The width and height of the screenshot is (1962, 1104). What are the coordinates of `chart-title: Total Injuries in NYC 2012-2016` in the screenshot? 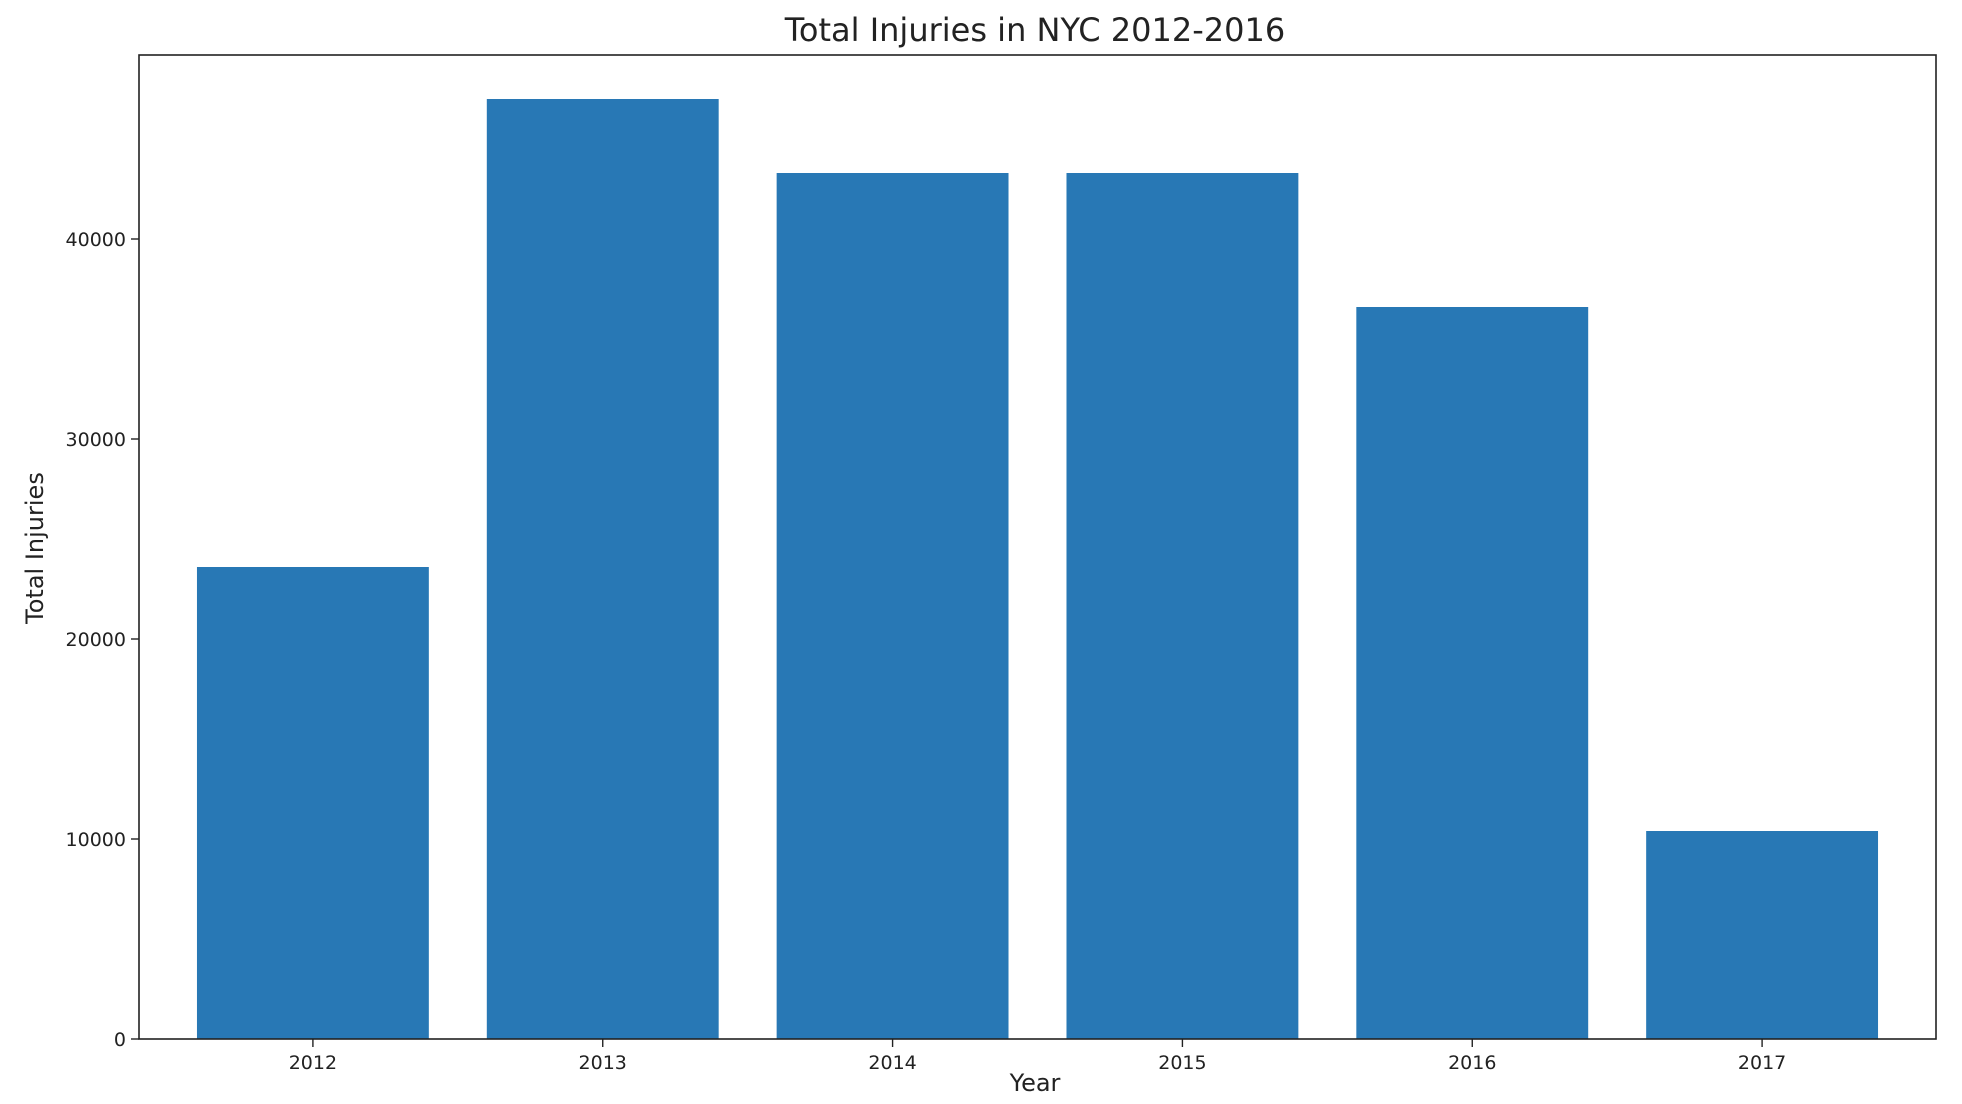 It's located at (1034, 30).